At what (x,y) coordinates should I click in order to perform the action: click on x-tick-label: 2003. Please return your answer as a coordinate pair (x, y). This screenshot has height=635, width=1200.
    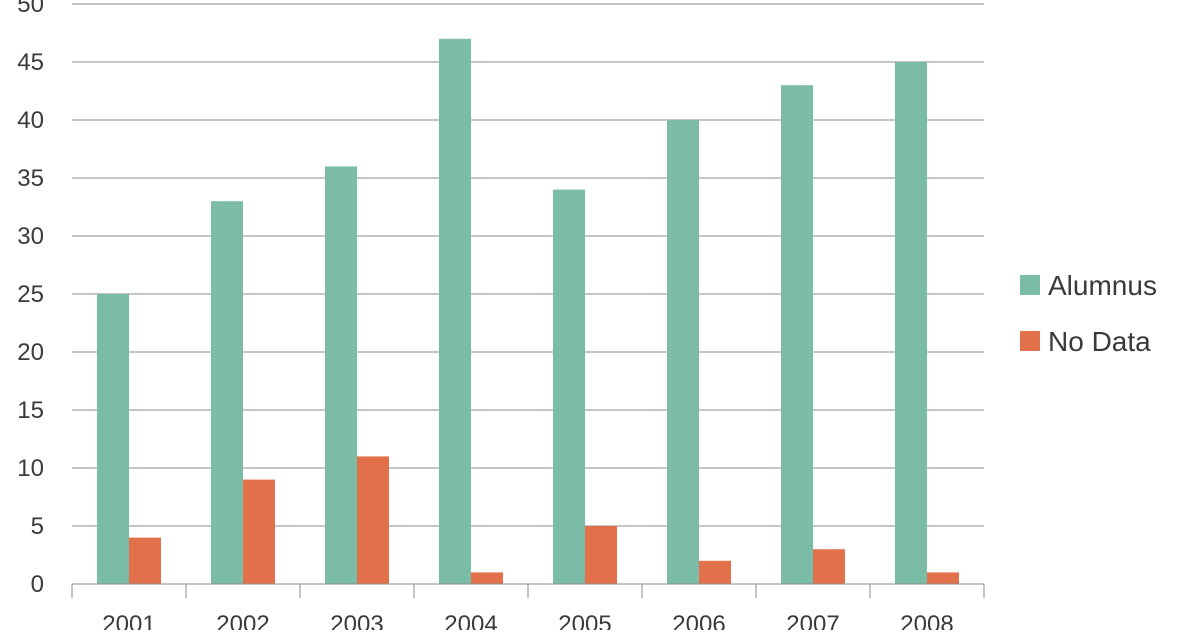
    Looking at the image, I should click on (356, 620).